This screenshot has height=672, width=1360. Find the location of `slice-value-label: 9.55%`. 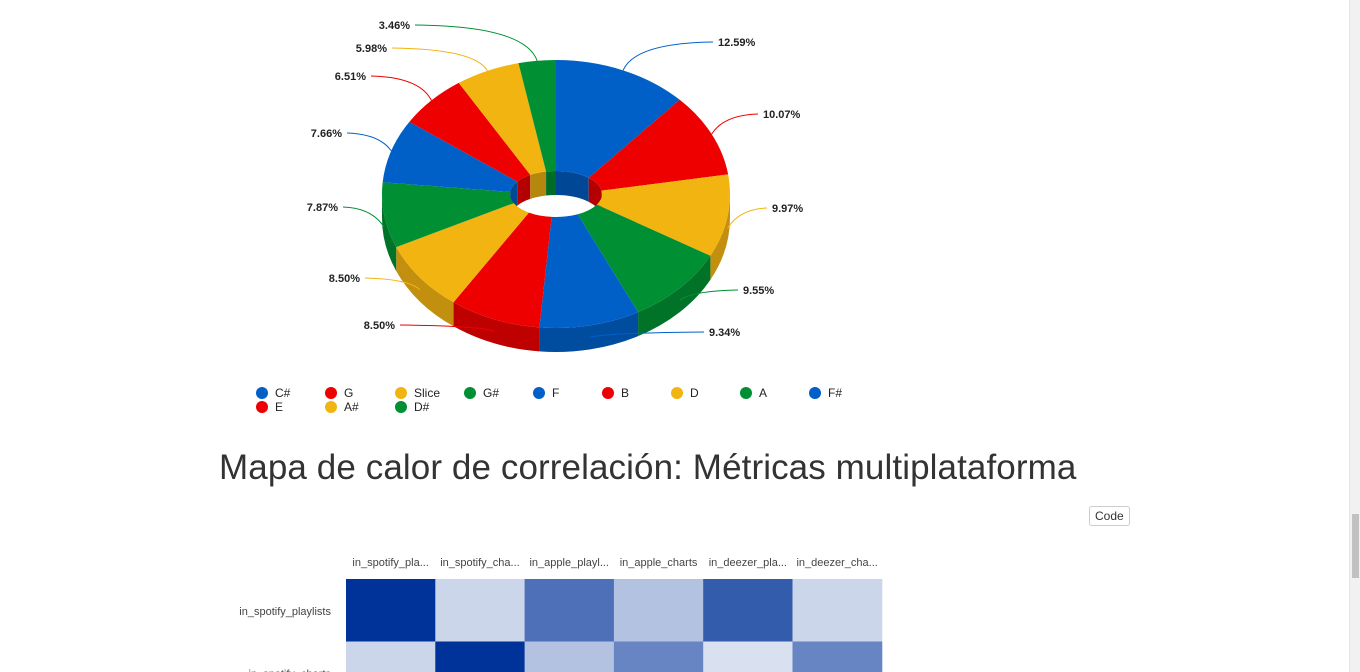

slice-value-label: 9.55% is located at coordinates (758, 291).